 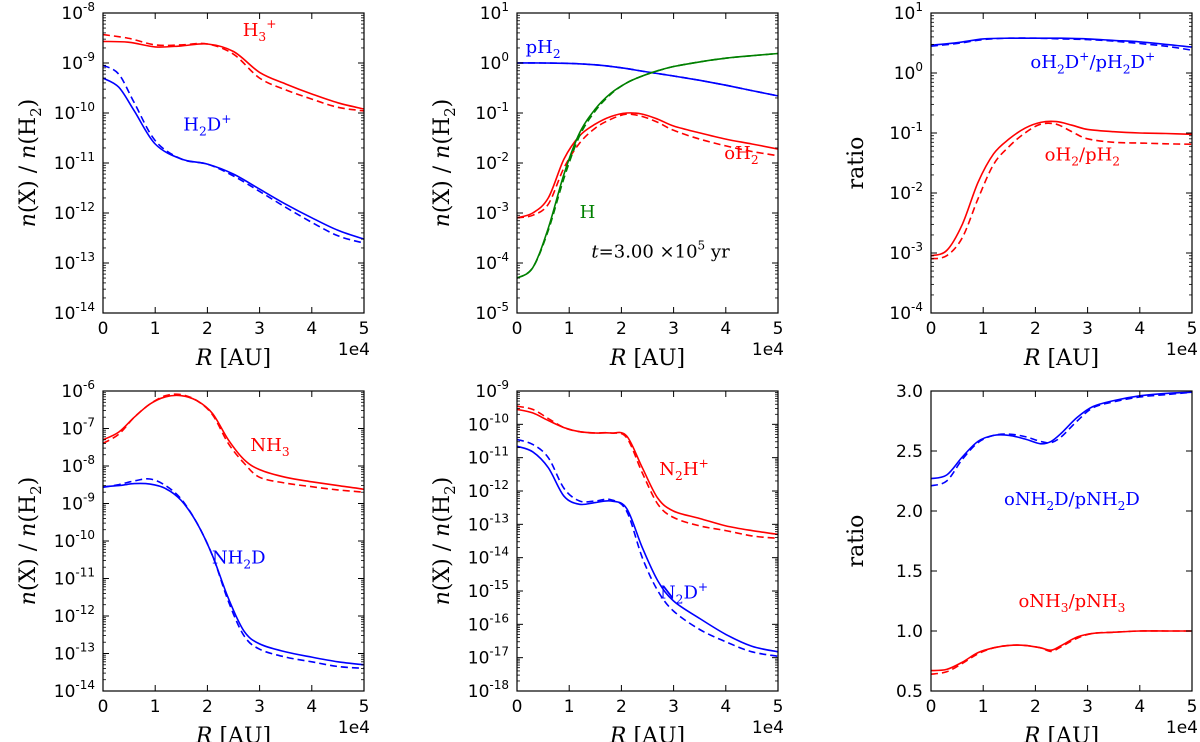 I want to click on time-annotation: t=3.00 ×105 yr, so click(x=660, y=250).